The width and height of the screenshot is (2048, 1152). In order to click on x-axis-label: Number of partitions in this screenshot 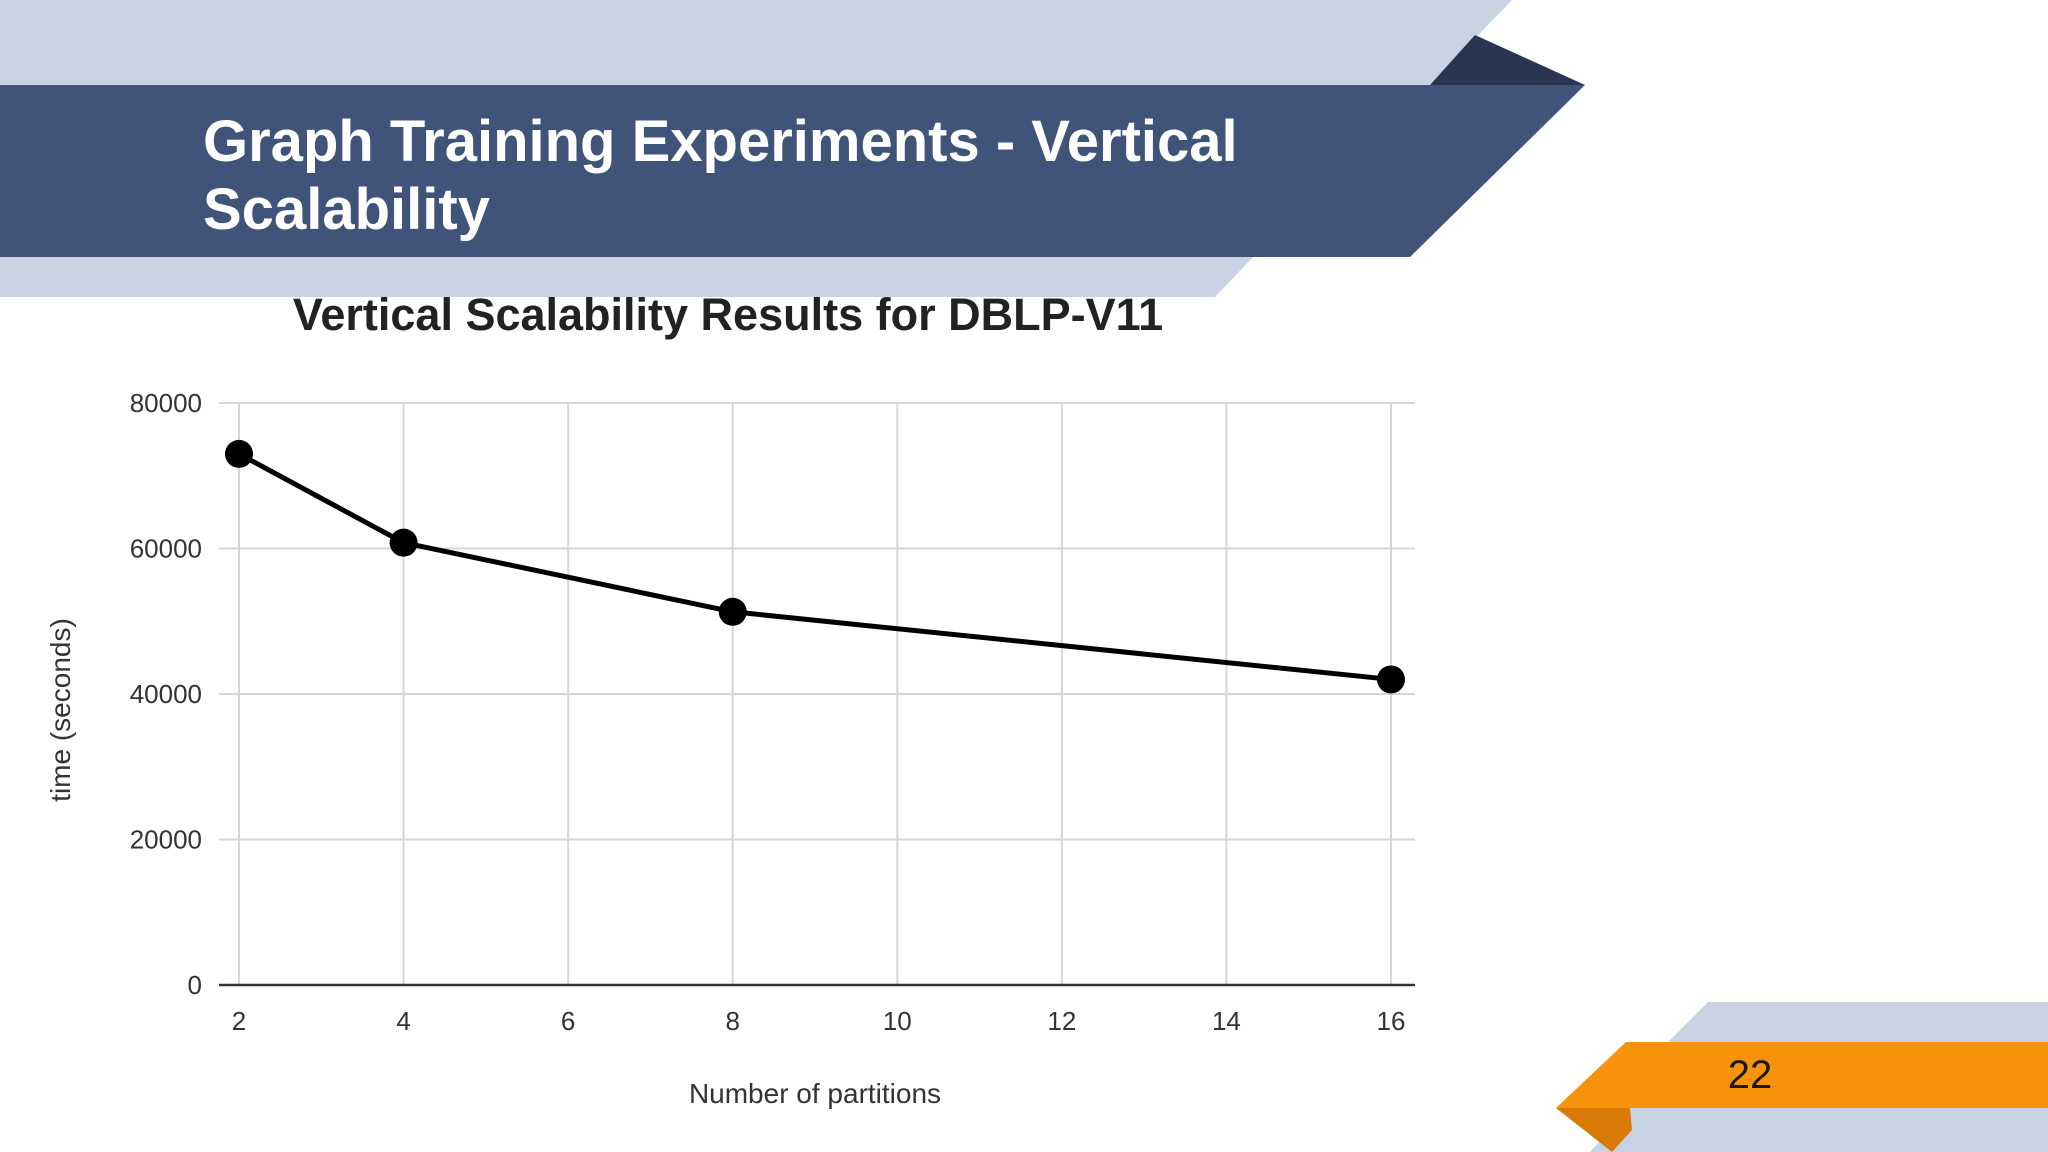, I will do `click(815, 1093)`.